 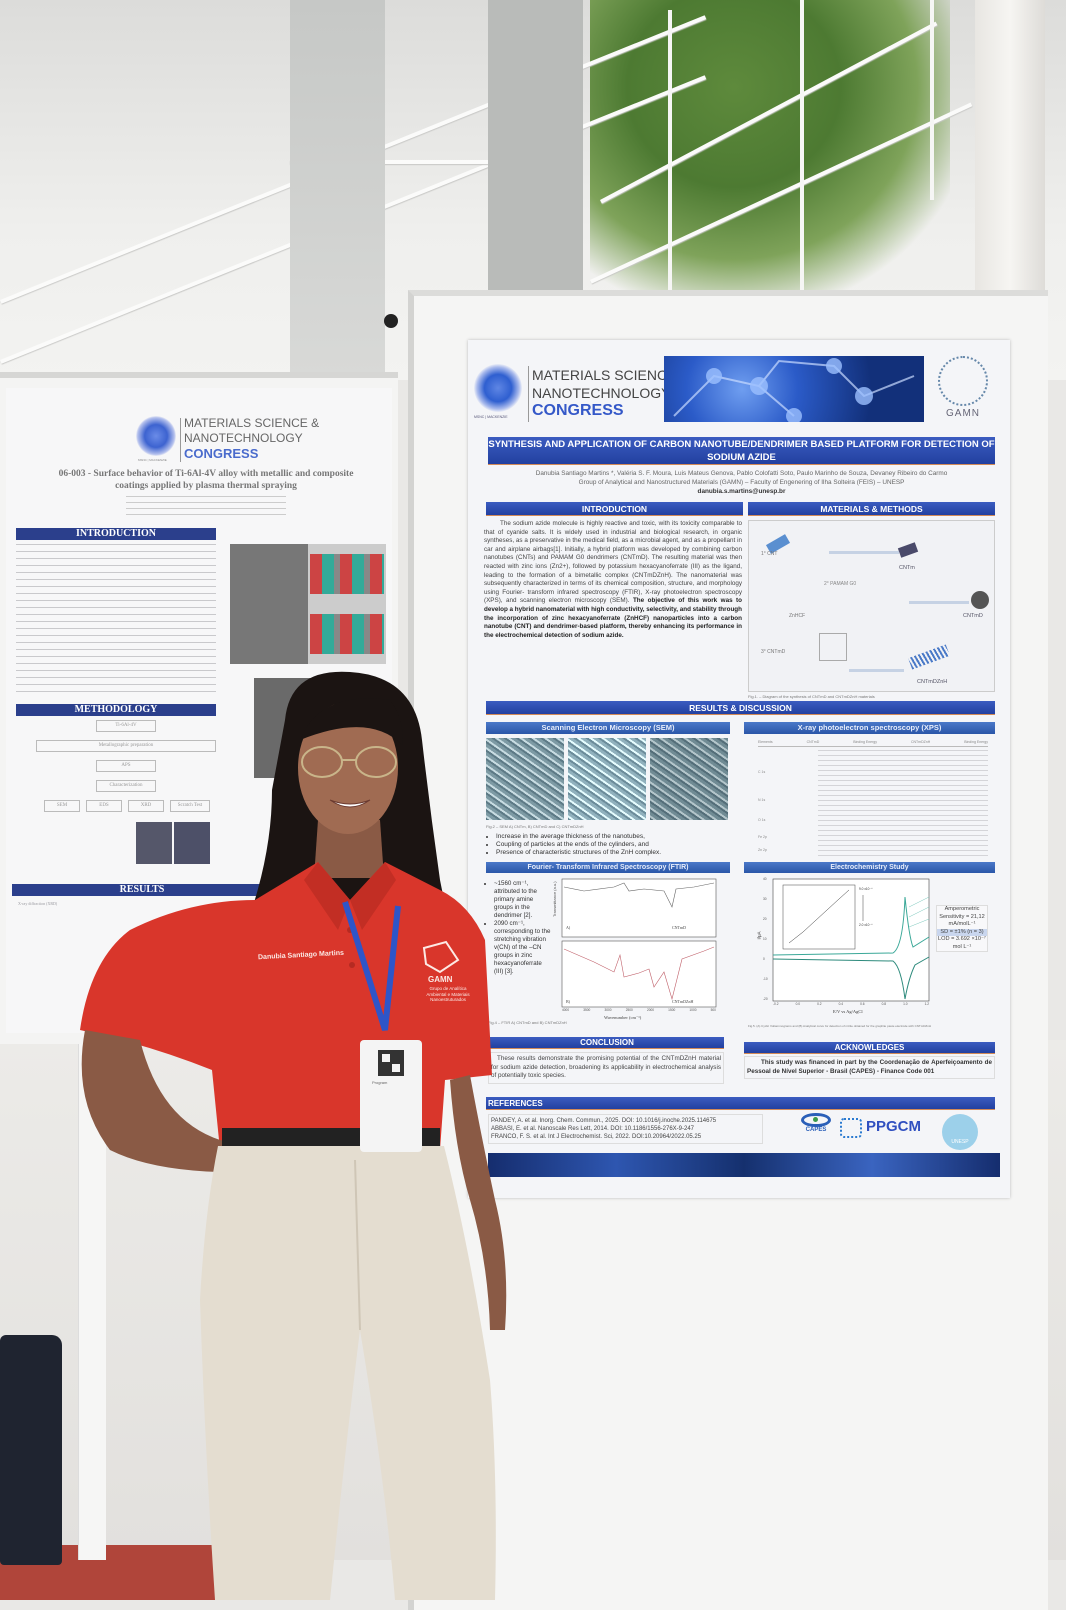 I want to click on electrochemistry-heading: Electrochemistry Study, so click(x=869, y=867).